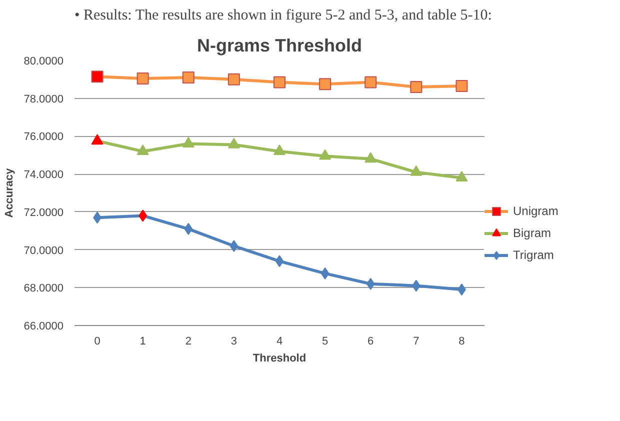 This screenshot has height=421, width=620. Describe the element at coordinates (234, 342) in the screenshot. I see `x-tick-label: 3` at that location.